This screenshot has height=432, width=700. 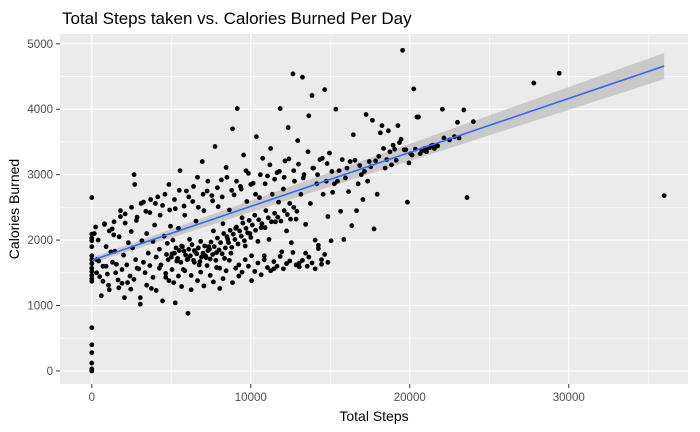 I want to click on x-tick-label: 30000, so click(x=569, y=398).